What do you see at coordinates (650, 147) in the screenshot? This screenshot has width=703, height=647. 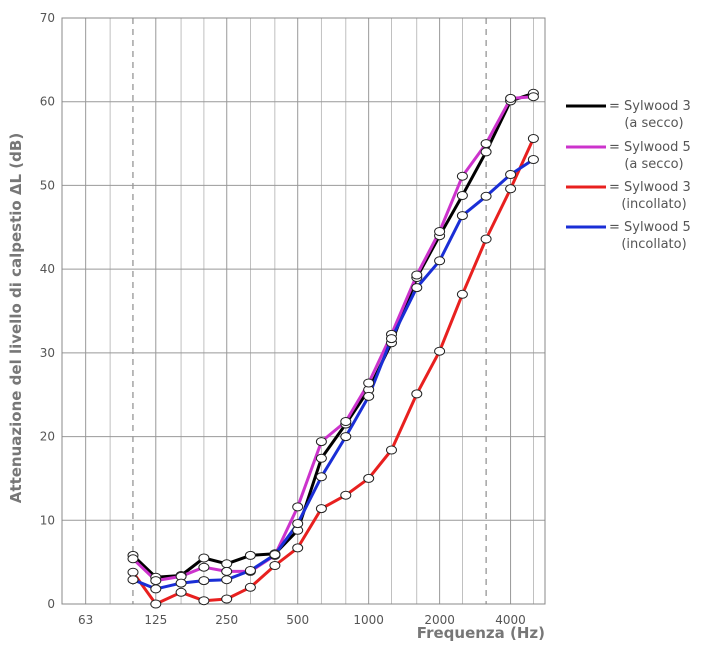 I see `legend-entry-2: = Sylwood 5` at bounding box center [650, 147].